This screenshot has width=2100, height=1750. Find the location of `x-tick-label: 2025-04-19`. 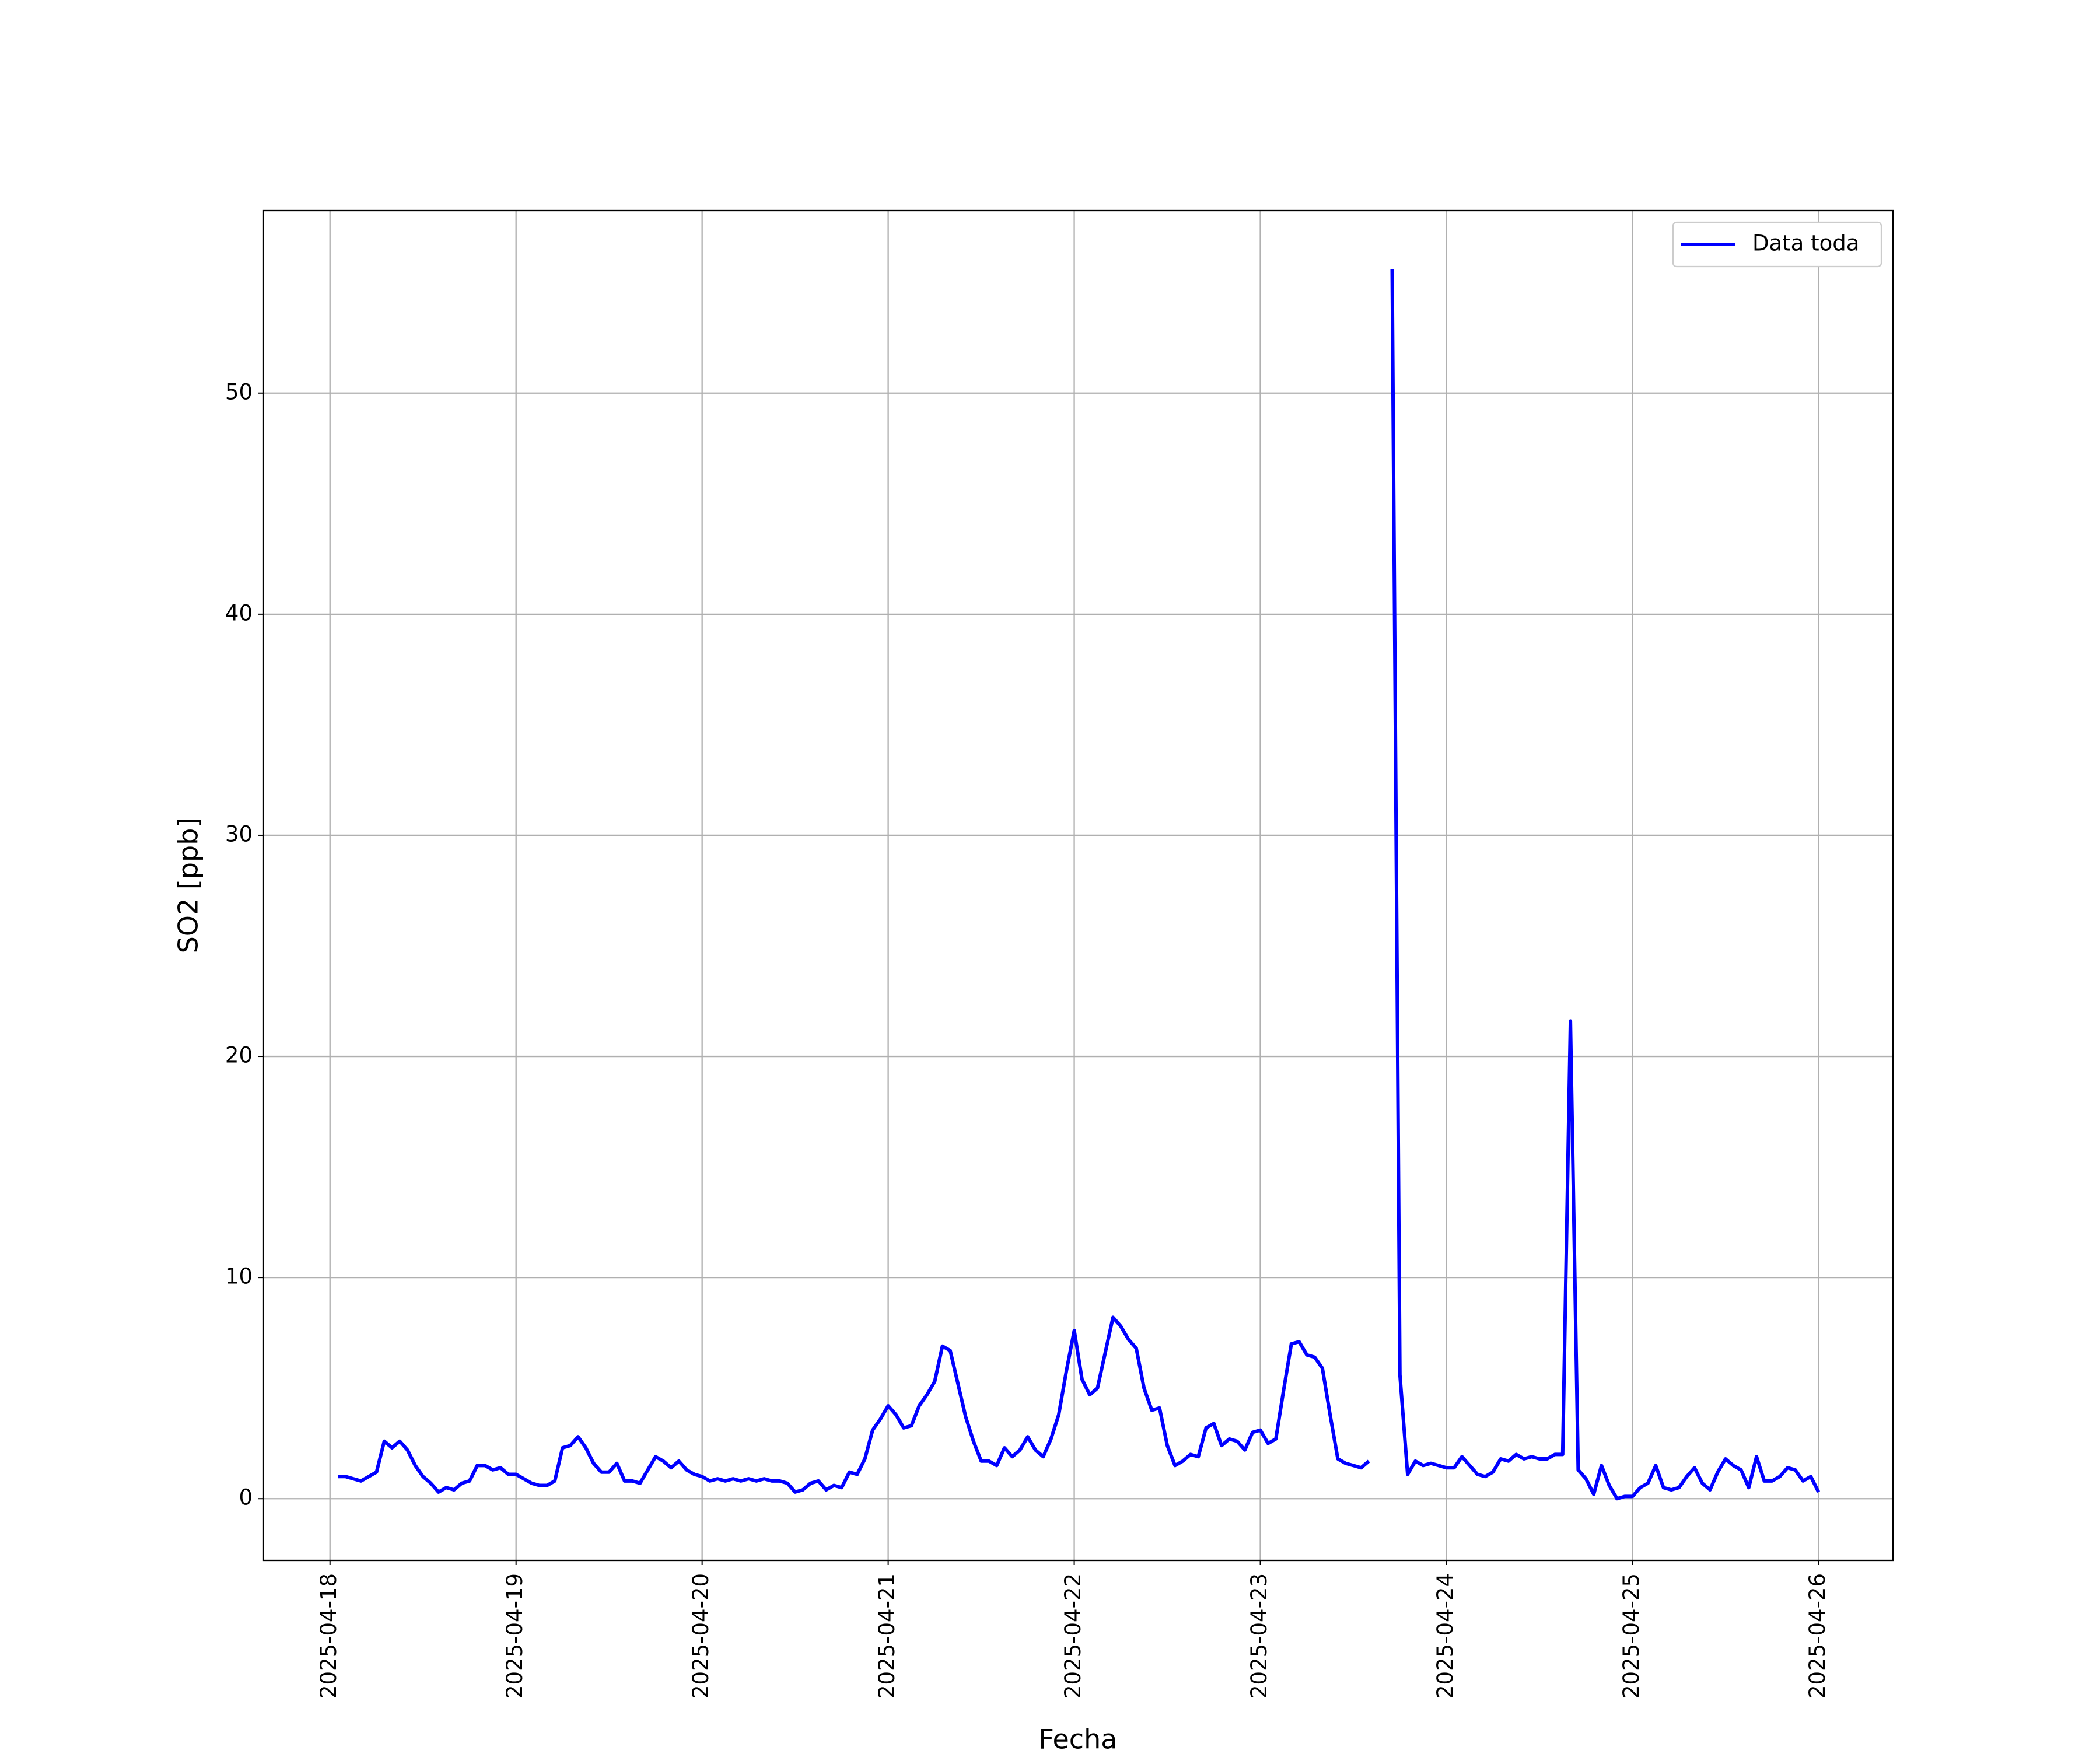

x-tick-label: 2025-04-19 is located at coordinates (514, 1636).